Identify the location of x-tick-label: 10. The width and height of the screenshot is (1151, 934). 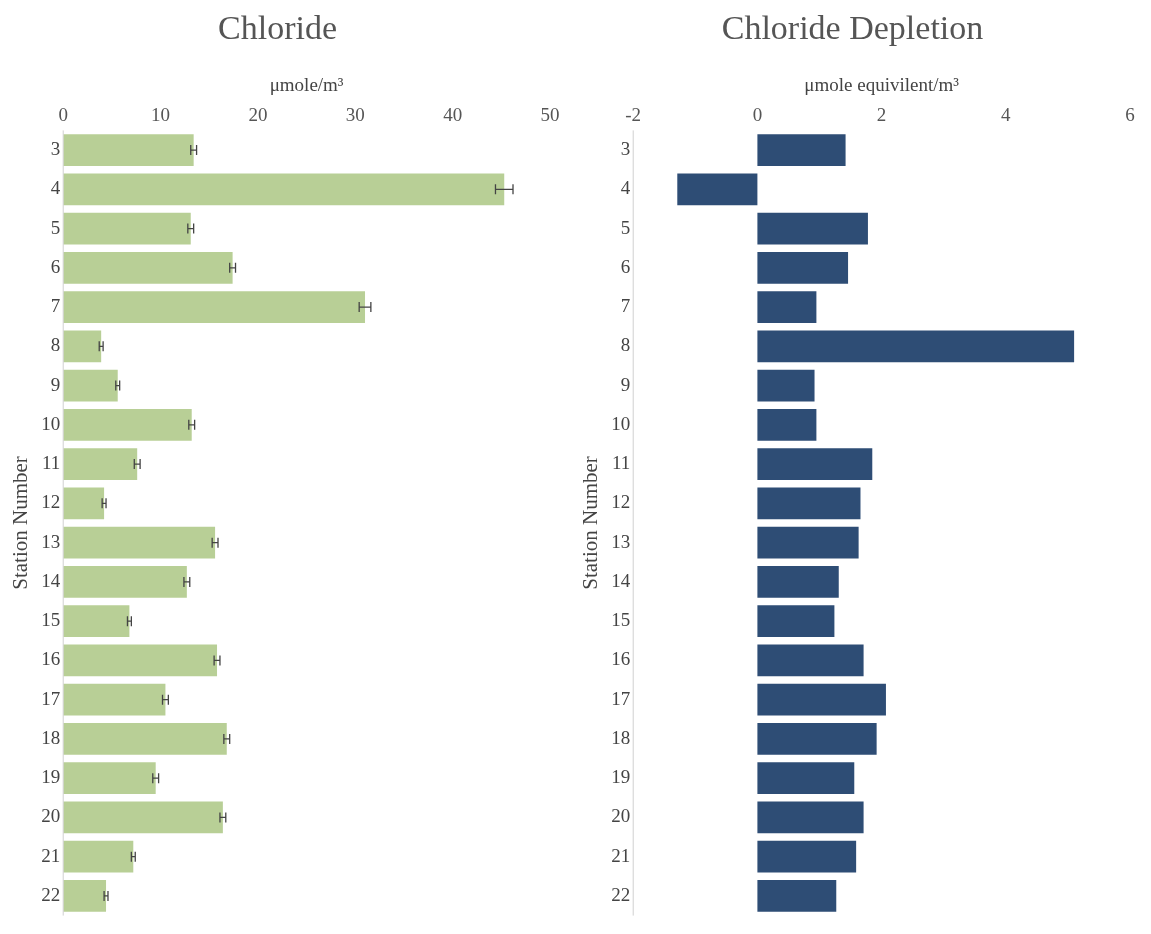
(161, 114).